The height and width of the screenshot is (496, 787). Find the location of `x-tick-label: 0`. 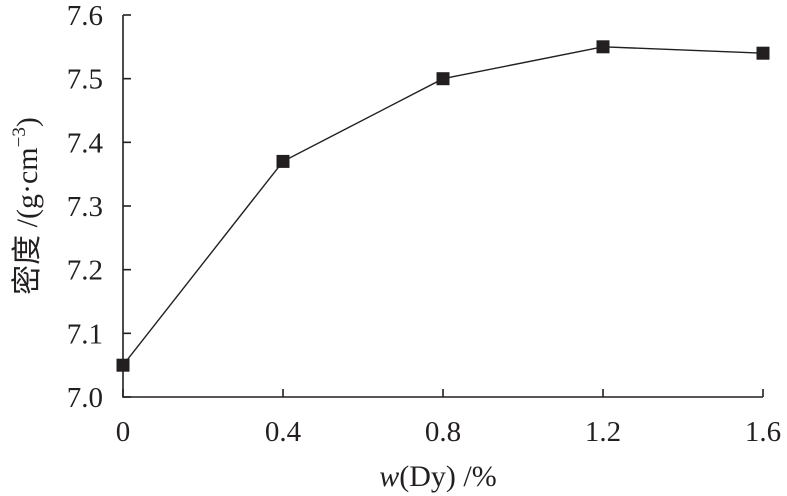

x-tick-label: 0 is located at coordinates (123, 432).